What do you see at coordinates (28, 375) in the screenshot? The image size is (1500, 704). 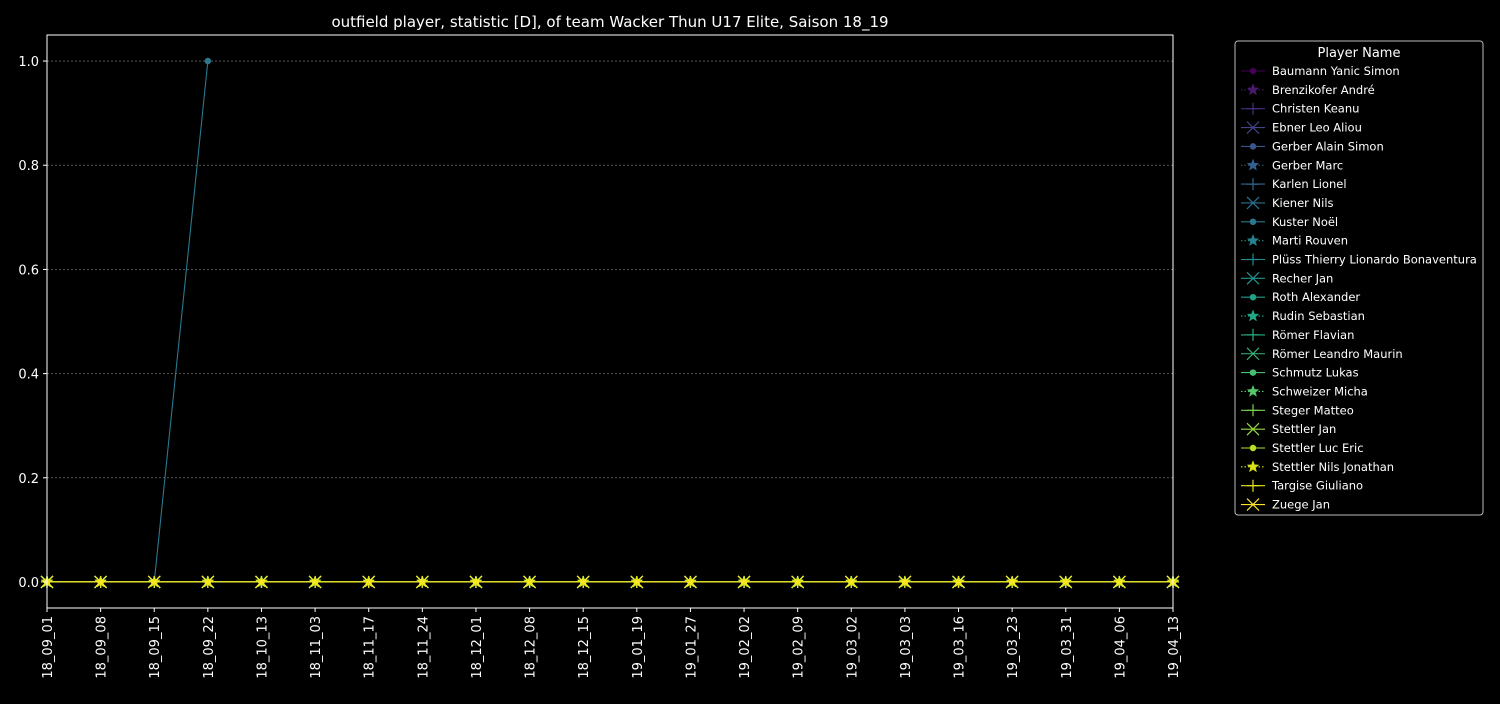 I see `y-tick-label: 0.4` at bounding box center [28, 375].